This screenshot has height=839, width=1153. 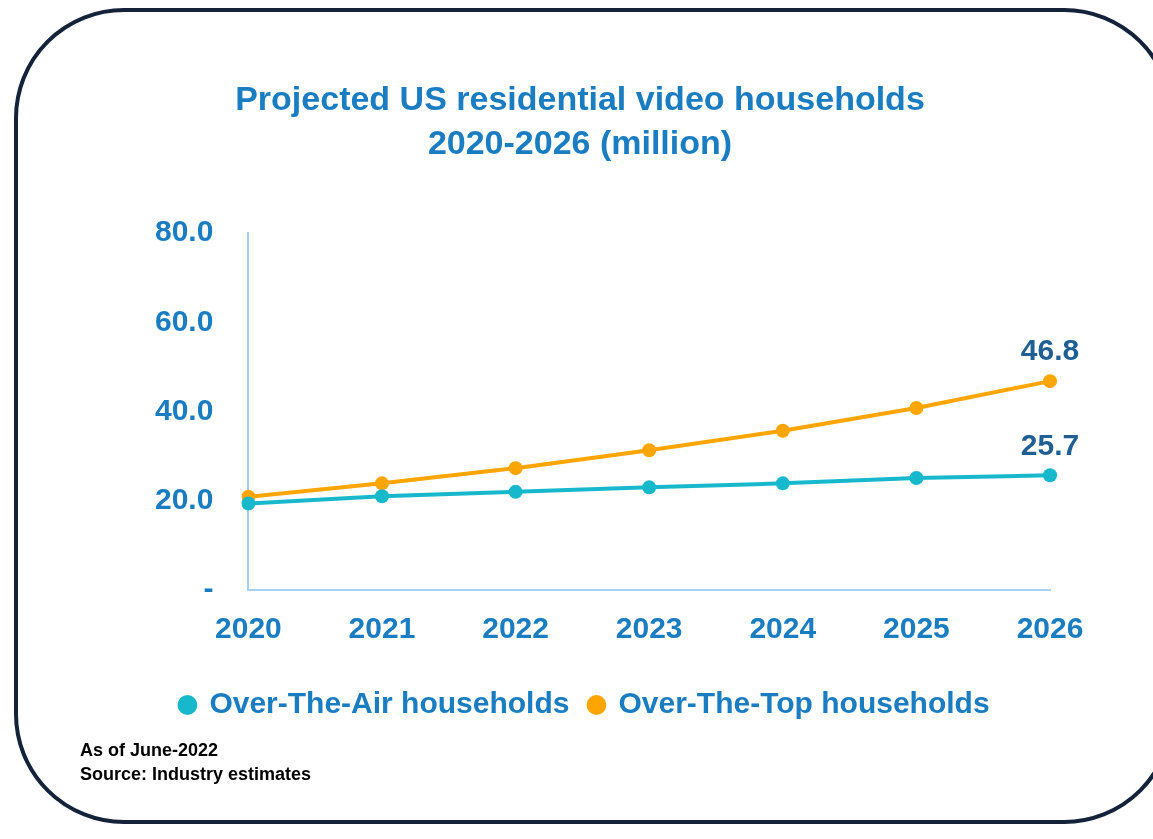 What do you see at coordinates (389, 703) in the screenshot?
I see `legend-label: Over-The-Air households` at bounding box center [389, 703].